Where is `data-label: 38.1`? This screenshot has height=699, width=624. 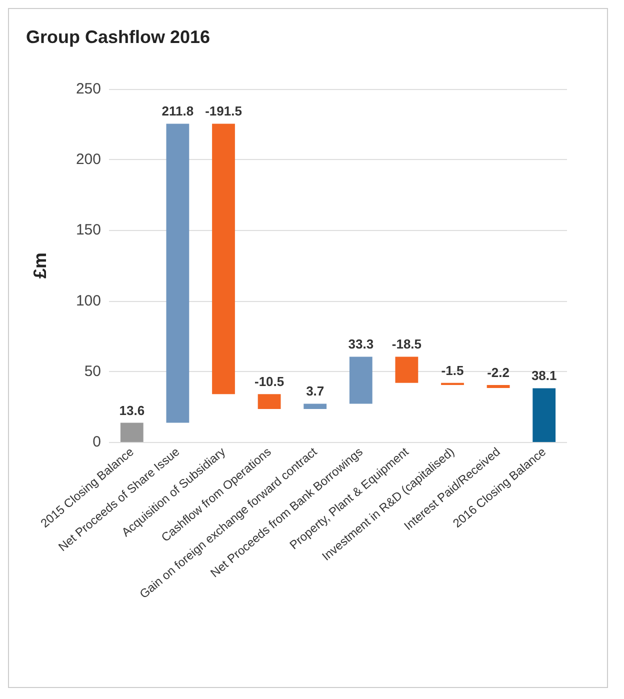 data-label: 38.1 is located at coordinates (544, 376).